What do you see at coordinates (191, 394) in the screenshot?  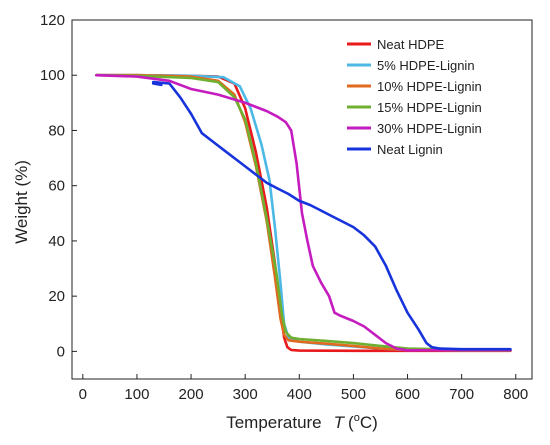 I see `x-tick-label: 200` at bounding box center [191, 394].